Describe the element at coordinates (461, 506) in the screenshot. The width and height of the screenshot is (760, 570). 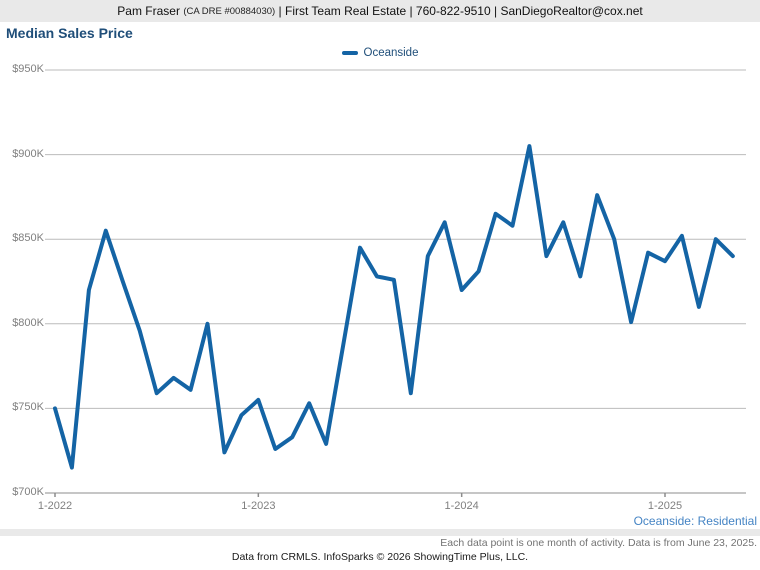
I see `x-axis-tick-label: 1-2024` at that location.